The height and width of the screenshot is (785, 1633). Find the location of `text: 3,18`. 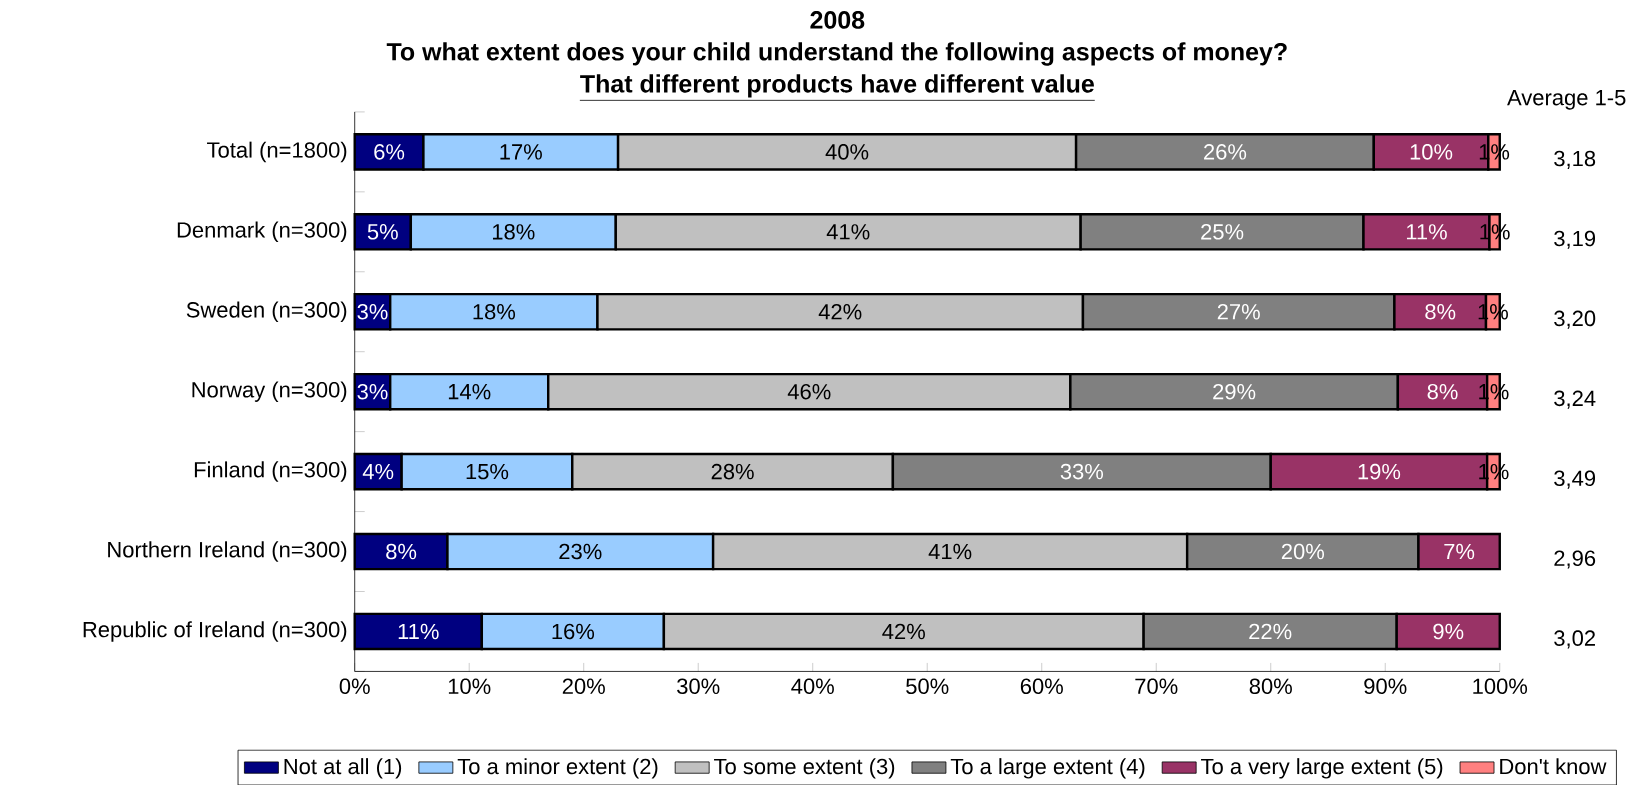

text: 3,18 is located at coordinates (1575, 159).